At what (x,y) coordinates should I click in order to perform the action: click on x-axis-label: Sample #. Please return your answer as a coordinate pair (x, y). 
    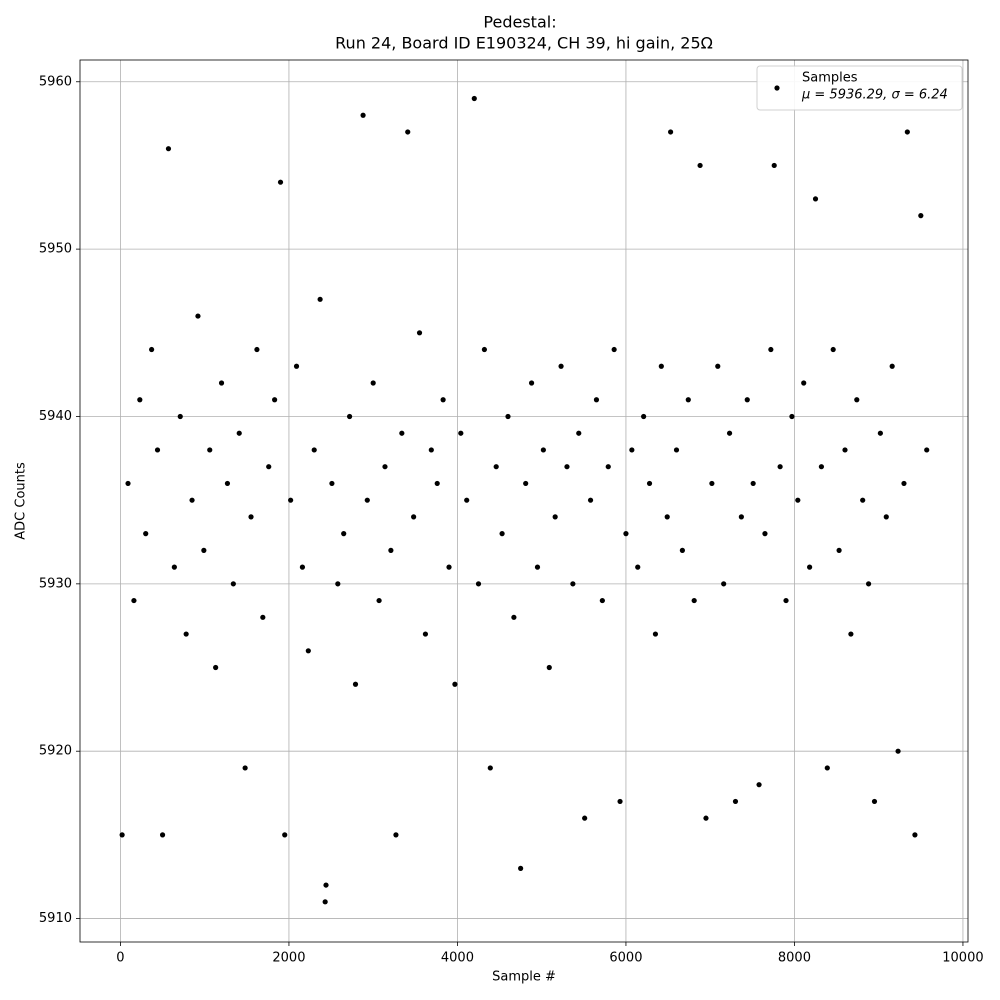
    Looking at the image, I should click on (524, 977).